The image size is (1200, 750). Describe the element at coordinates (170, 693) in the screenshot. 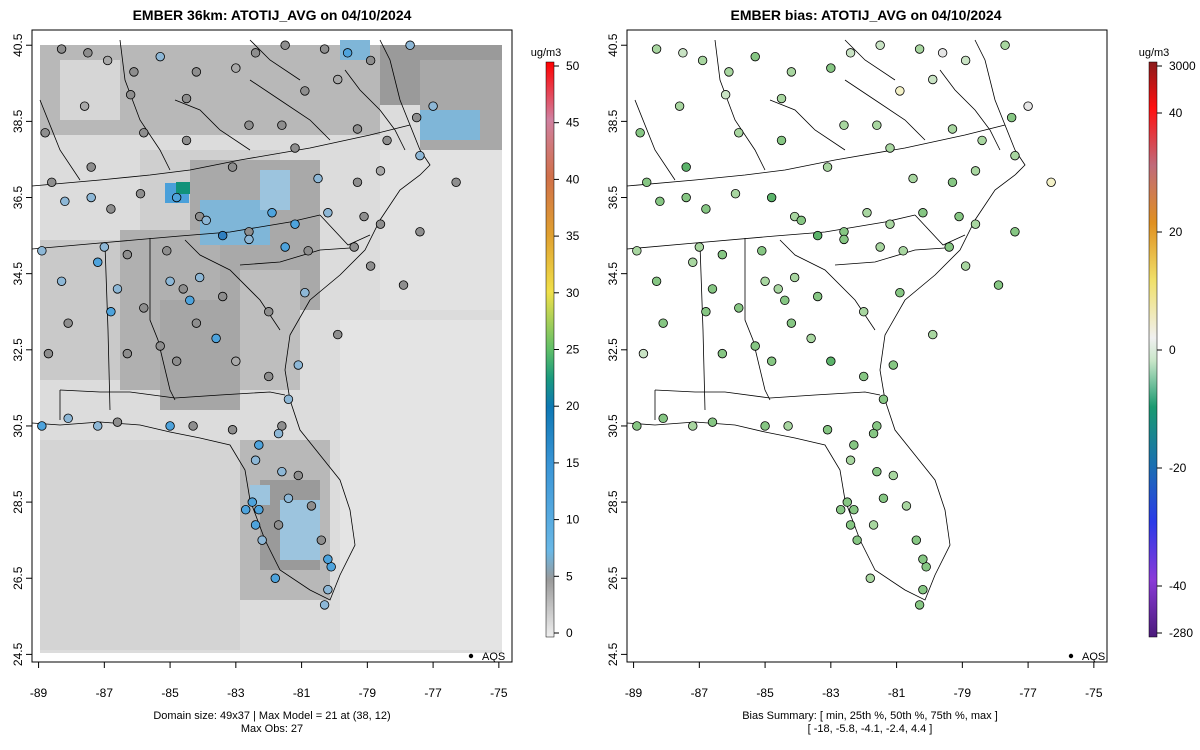

I see `x-tick-label: -85` at that location.